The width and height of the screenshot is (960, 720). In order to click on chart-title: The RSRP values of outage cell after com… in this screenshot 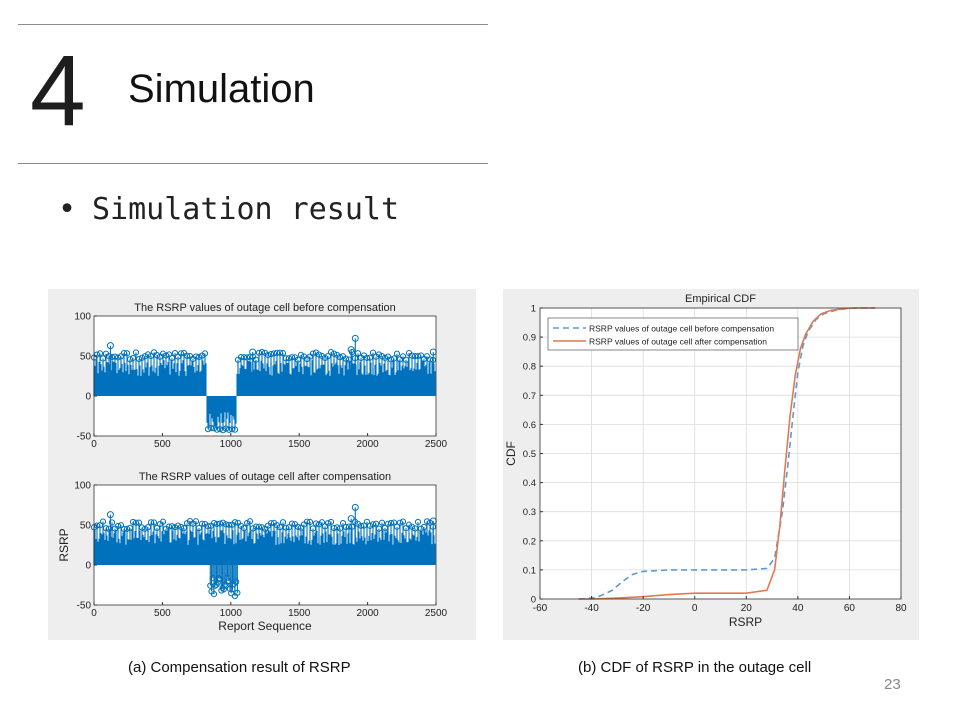, I will do `click(265, 477)`.